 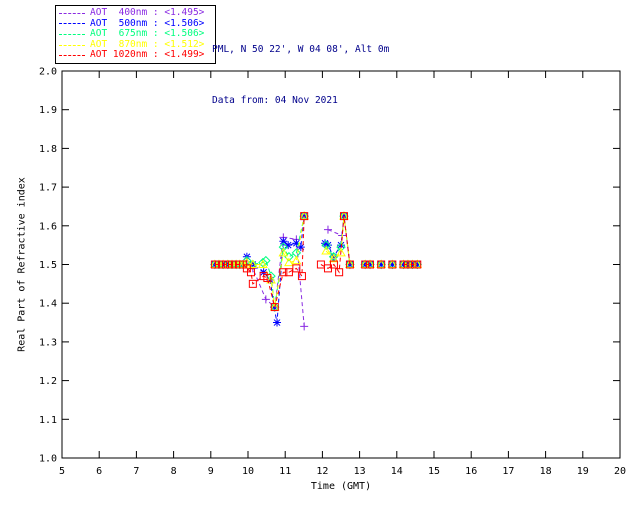 I want to click on y-tick-label: 1.1, so click(x=48, y=420).